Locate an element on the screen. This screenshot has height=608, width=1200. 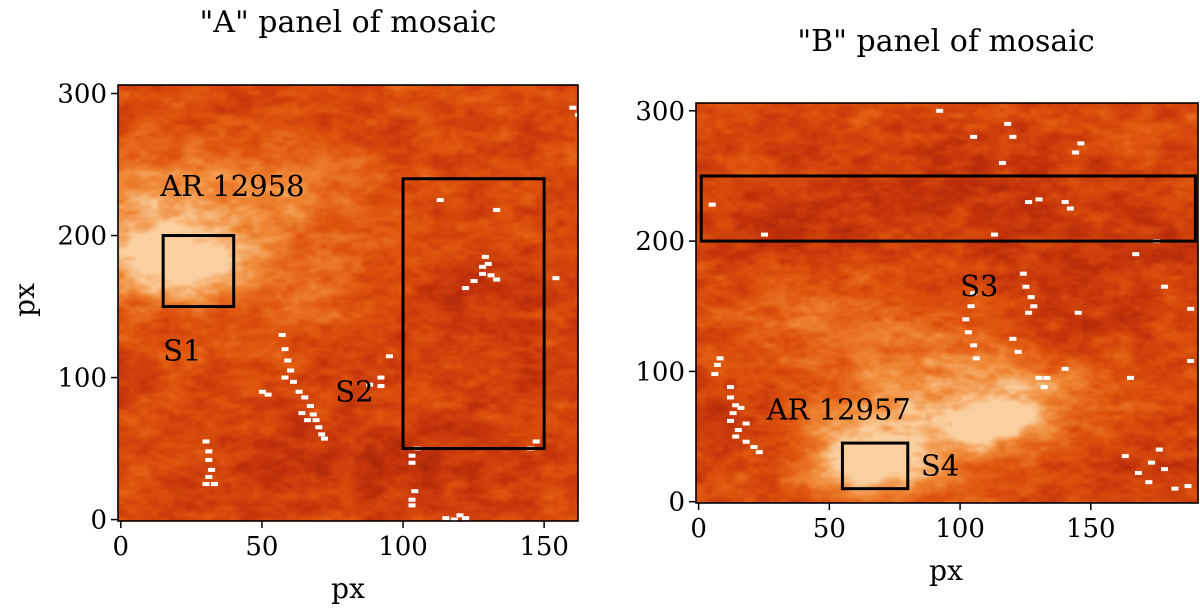
active-region-label: AR 12958 is located at coordinates (231, 186).